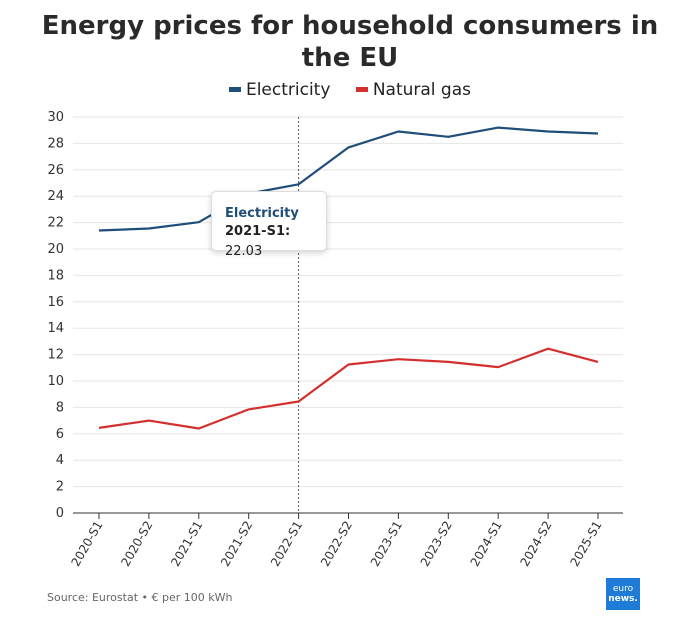 Image resolution: width=700 pixels, height=619 pixels. Describe the element at coordinates (55, 143) in the screenshot. I see `y-tick-label: 28` at that location.